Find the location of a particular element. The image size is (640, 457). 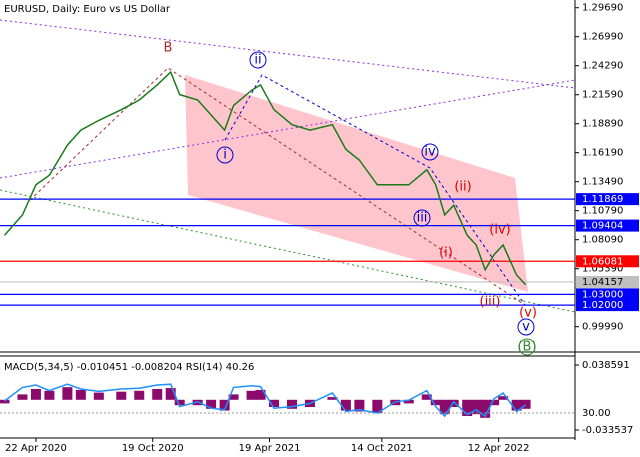

wave-label: iii is located at coordinates (422, 218).